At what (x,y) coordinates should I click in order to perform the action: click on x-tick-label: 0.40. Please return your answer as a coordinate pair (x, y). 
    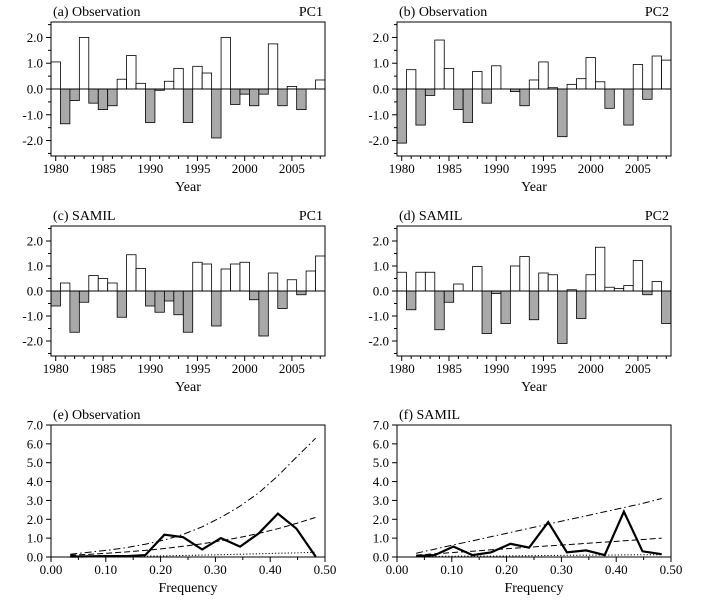
    Looking at the image, I should click on (616, 569).